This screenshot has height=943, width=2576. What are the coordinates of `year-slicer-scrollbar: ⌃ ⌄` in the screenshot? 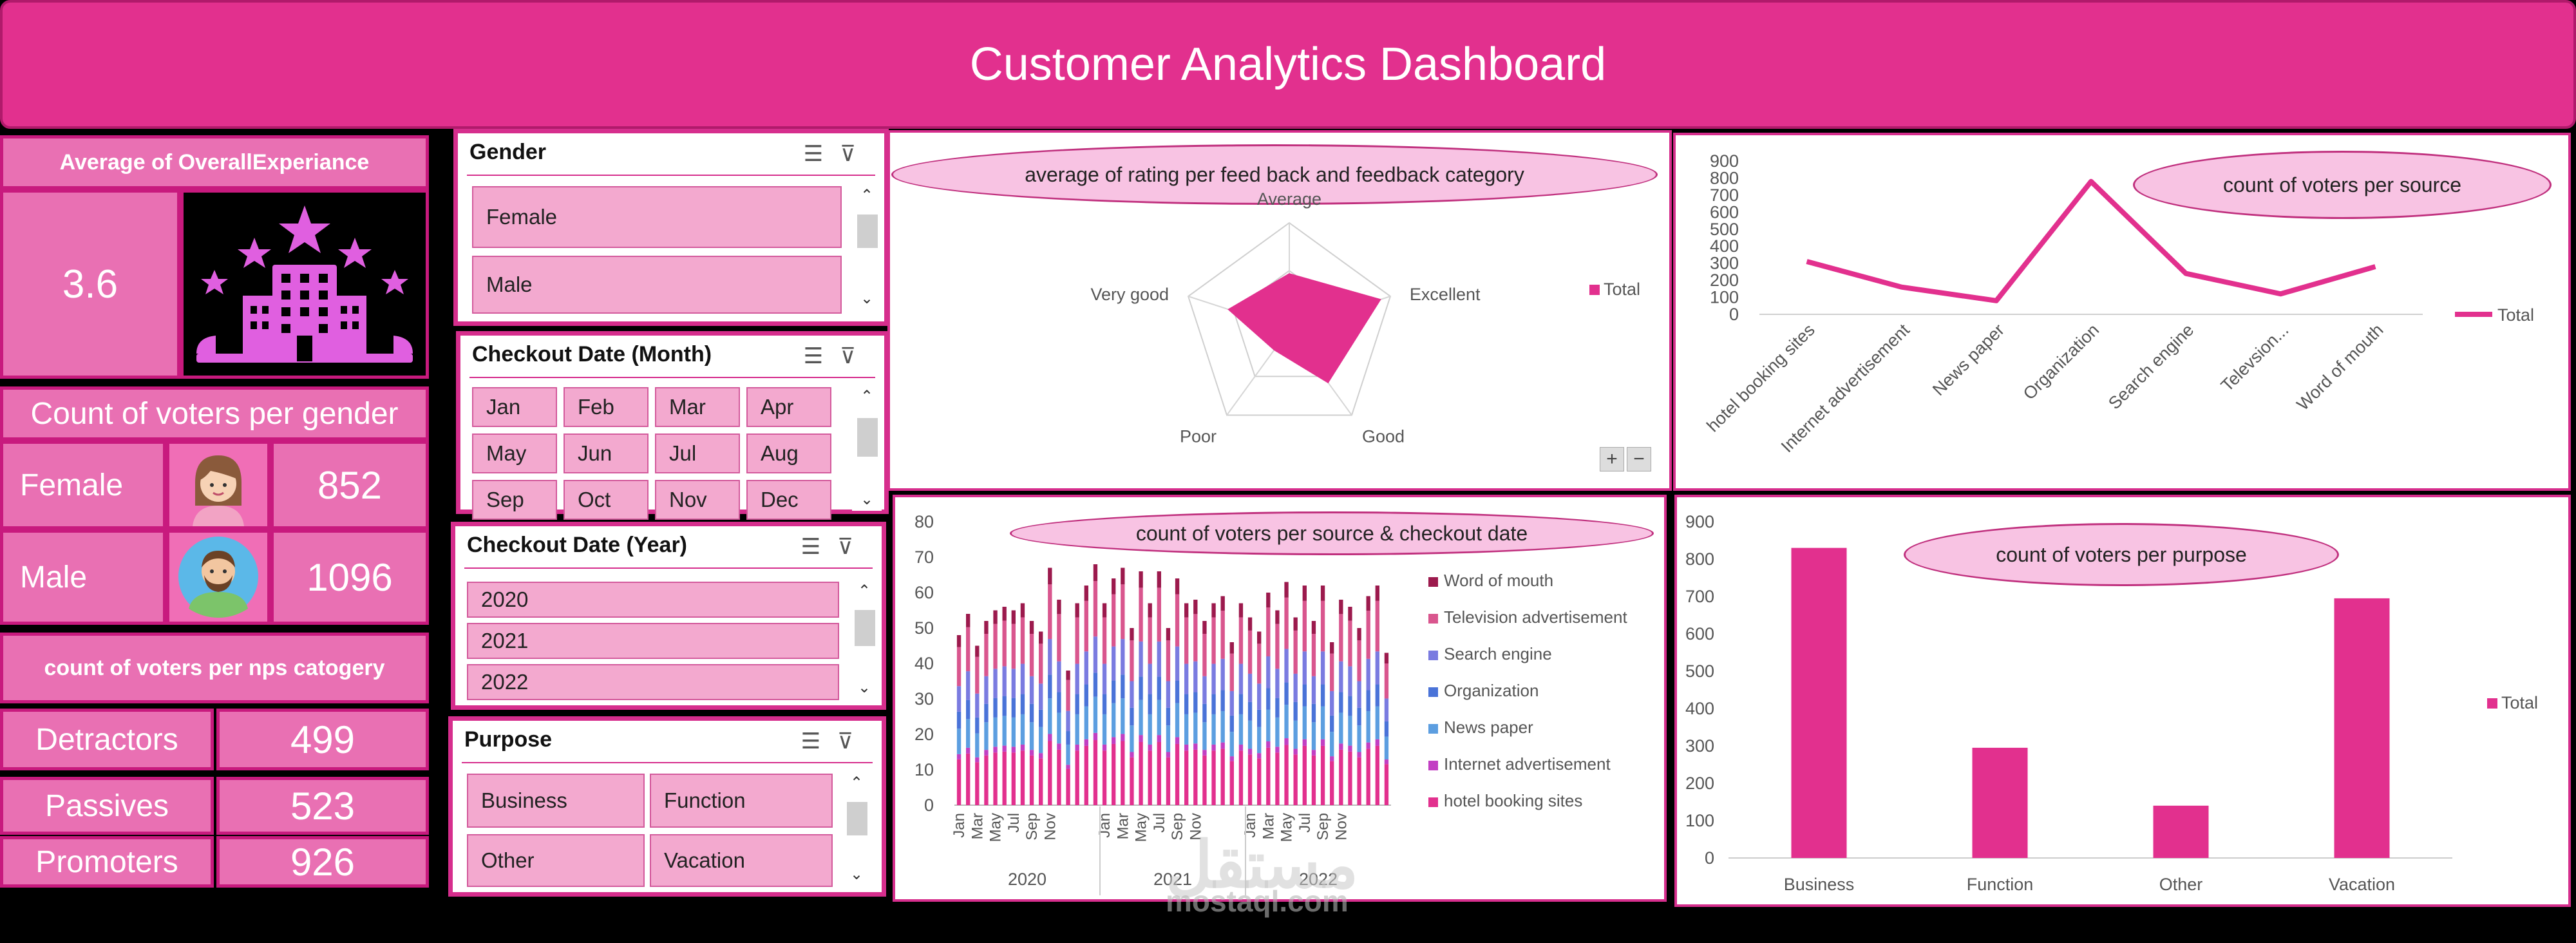 It's located at (864, 641).